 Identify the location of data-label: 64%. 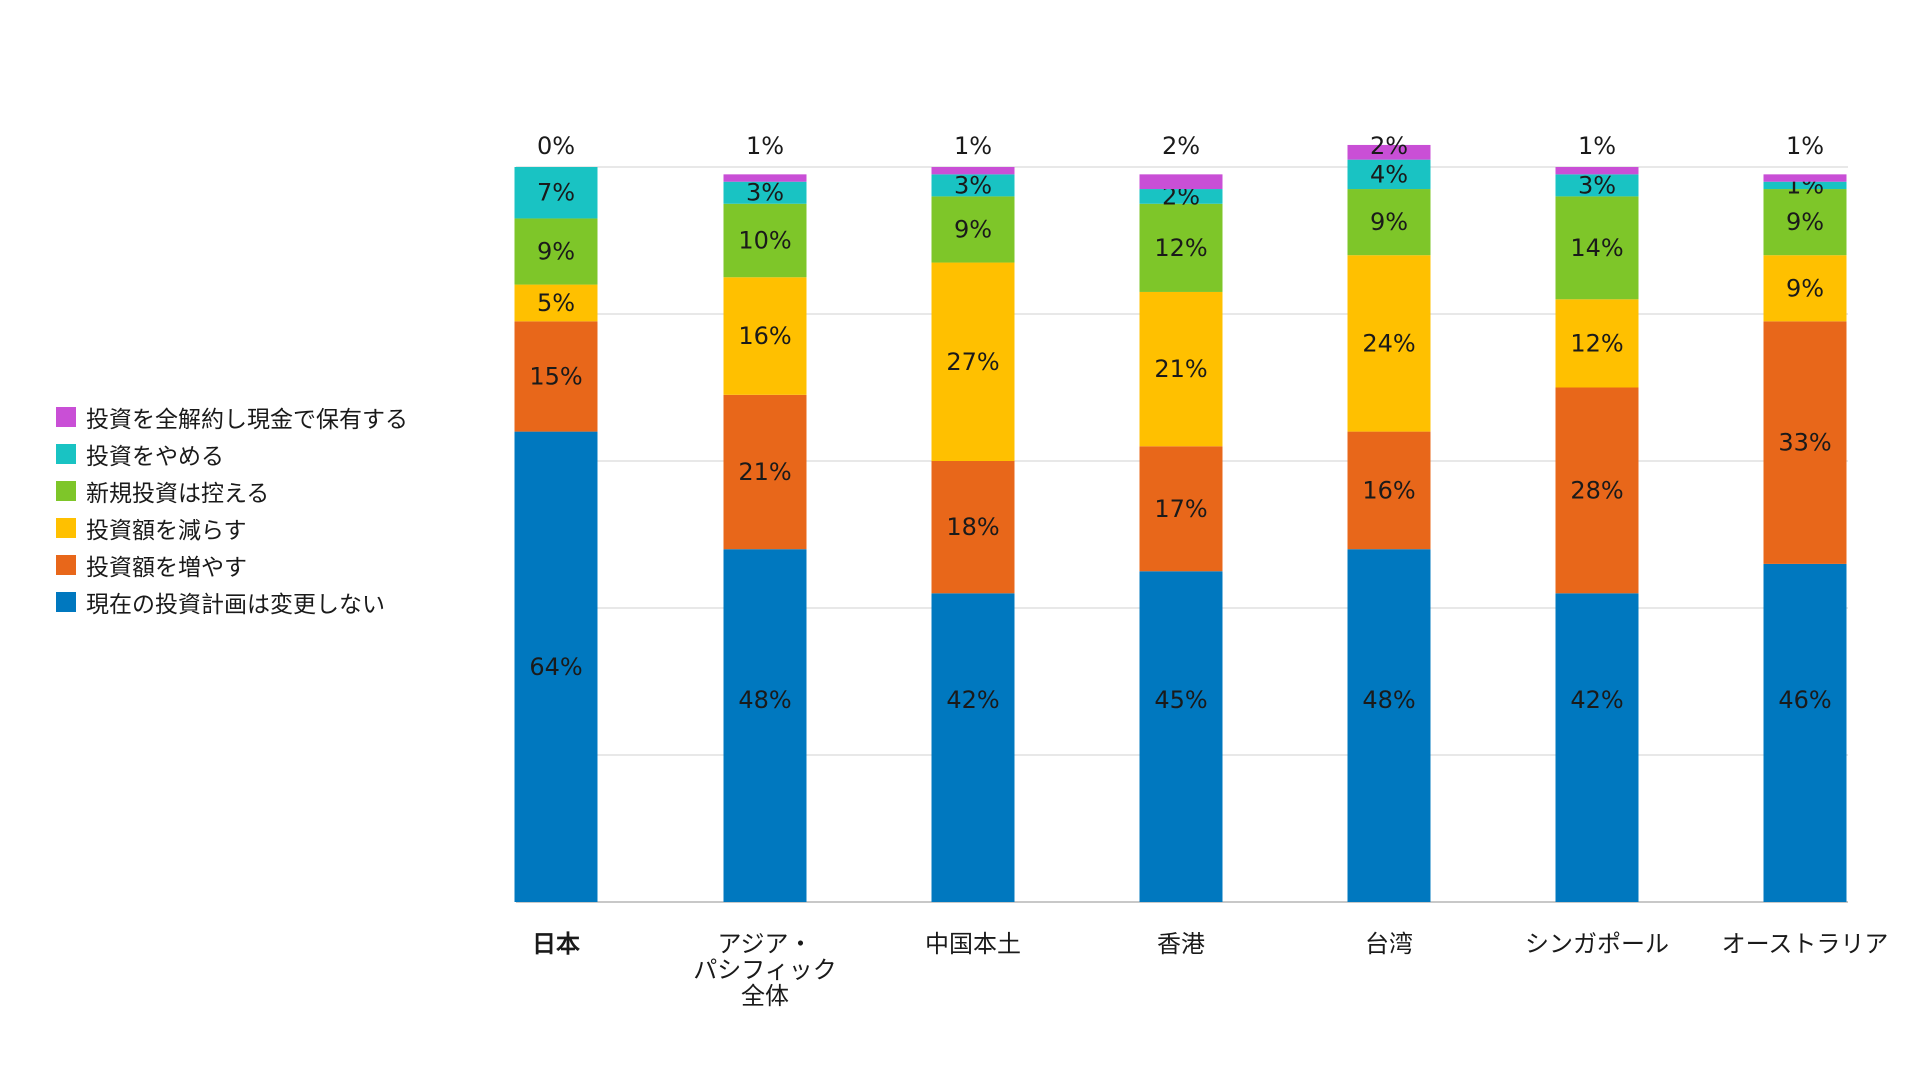
(555, 667).